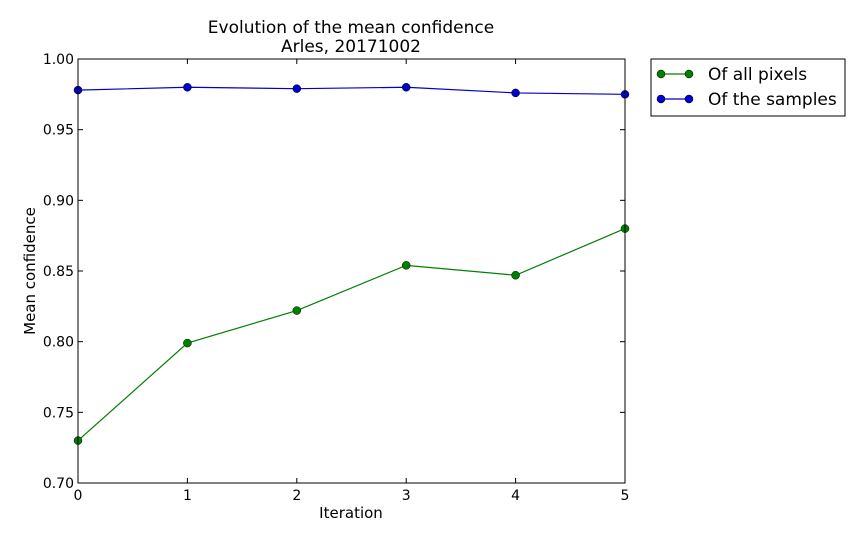  I want to click on y-tick-label: 0.90, so click(58, 201).